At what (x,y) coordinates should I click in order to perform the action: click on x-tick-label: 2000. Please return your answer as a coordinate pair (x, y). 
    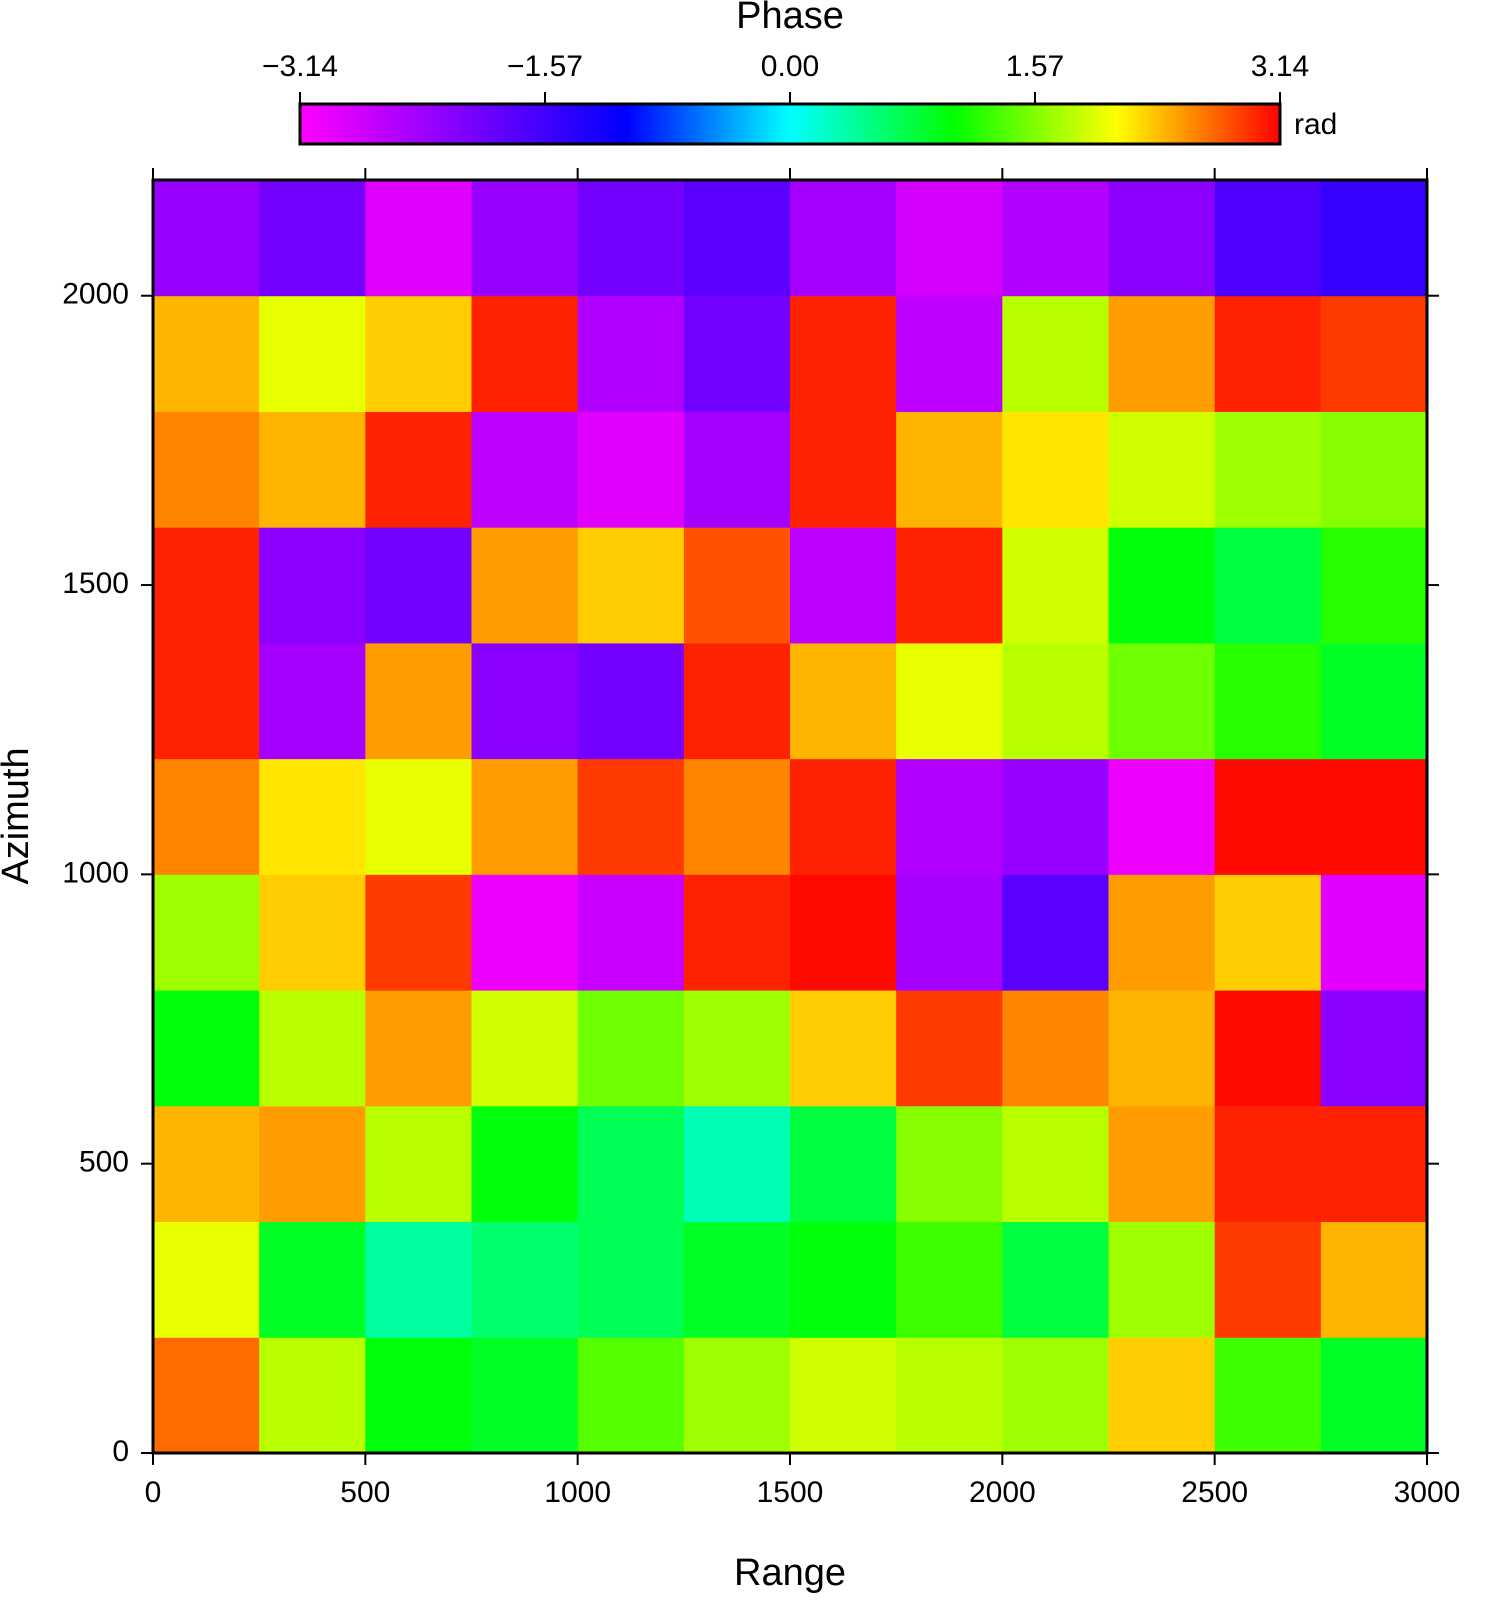
    Looking at the image, I should click on (1002, 1492).